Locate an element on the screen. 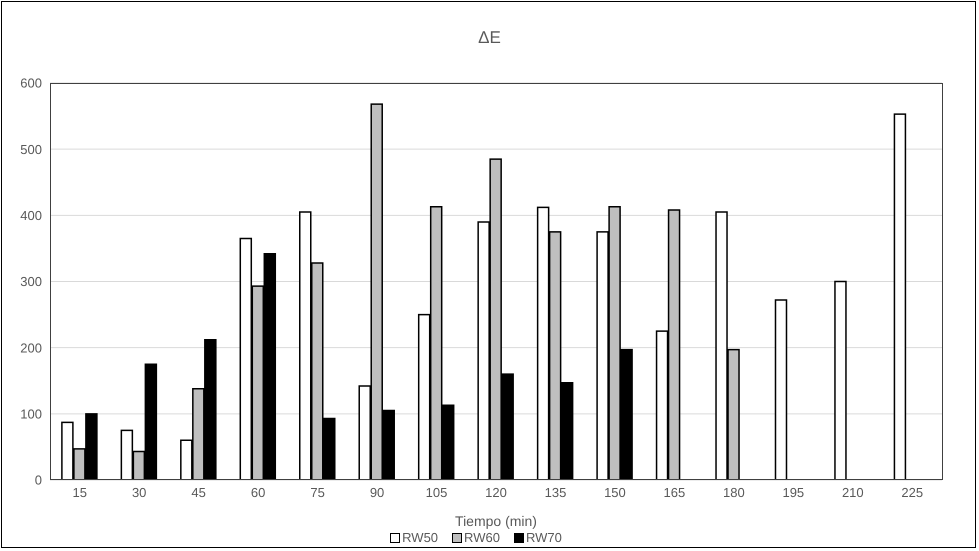  y-tick-label: 500 is located at coordinates (31, 149).